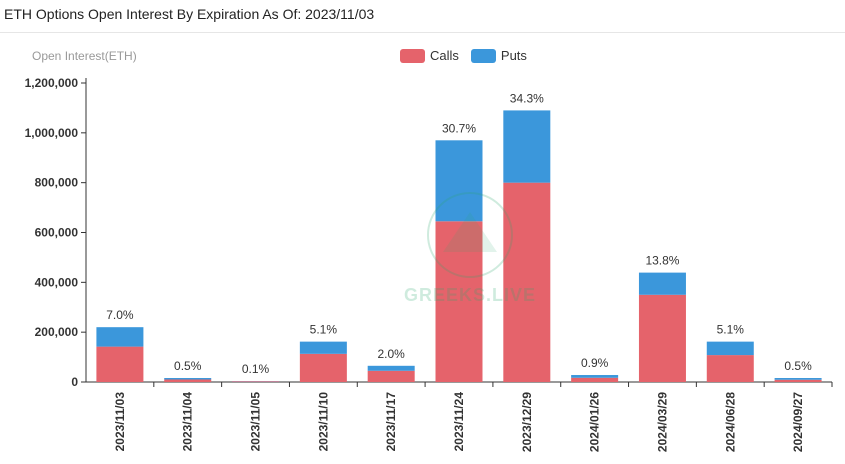 The width and height of the screenshot is (845, 464). I want to click on legend-item-calls: Calls, so click(429, 55).